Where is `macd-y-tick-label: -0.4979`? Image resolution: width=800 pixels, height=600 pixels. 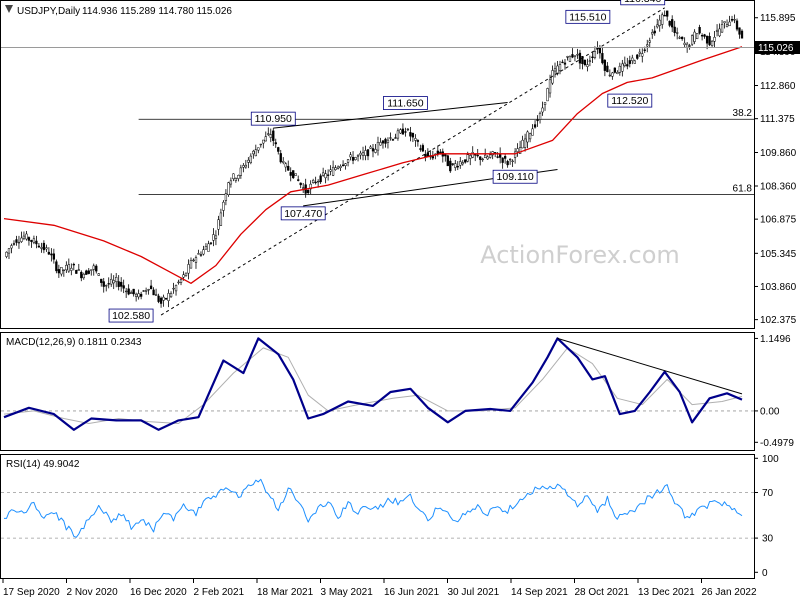
macd-y-tick-label: -0.4979 is located at coordinates (777, 443).